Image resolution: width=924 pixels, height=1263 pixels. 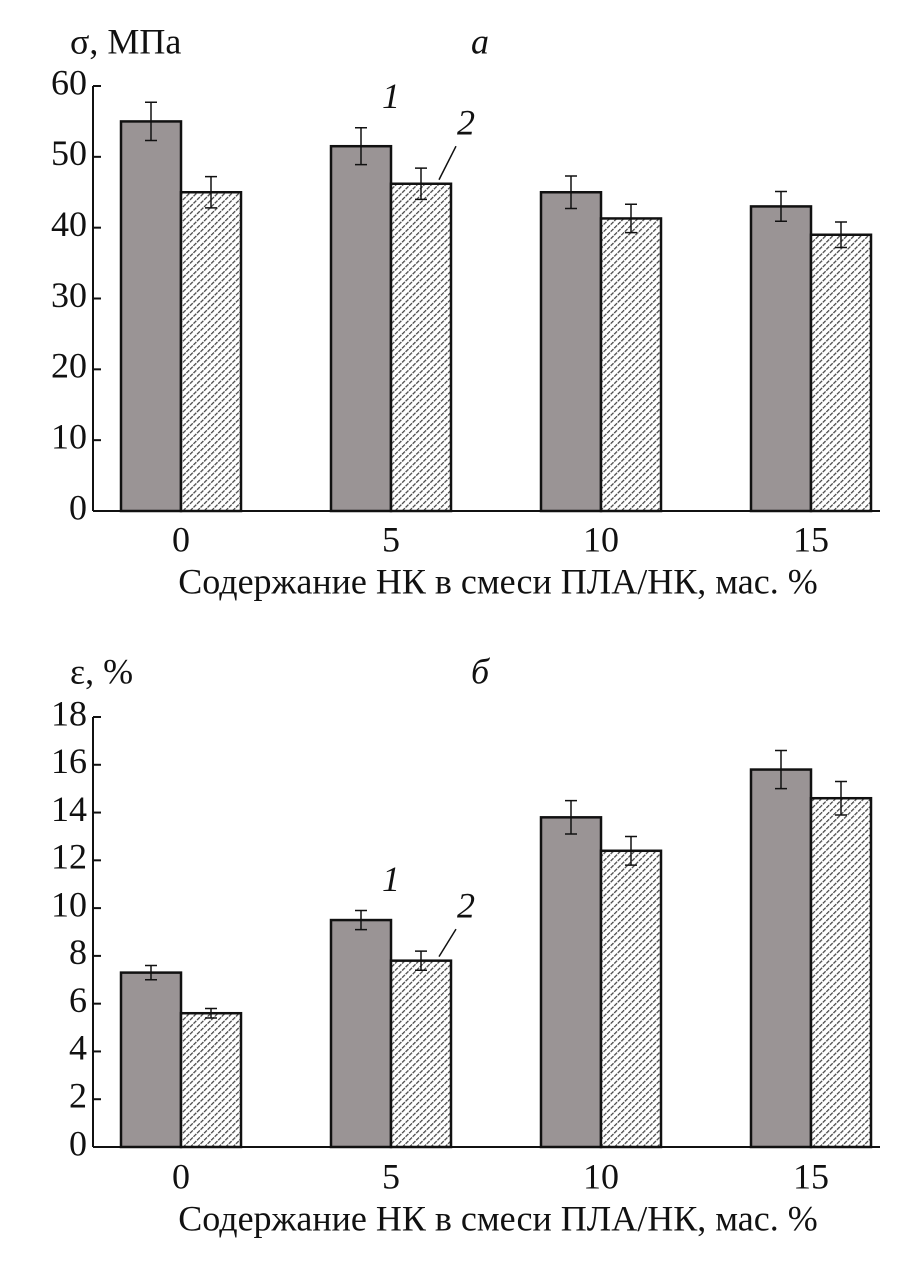 I want to click on y-tick-label: 60, so click(x=69, y=82).